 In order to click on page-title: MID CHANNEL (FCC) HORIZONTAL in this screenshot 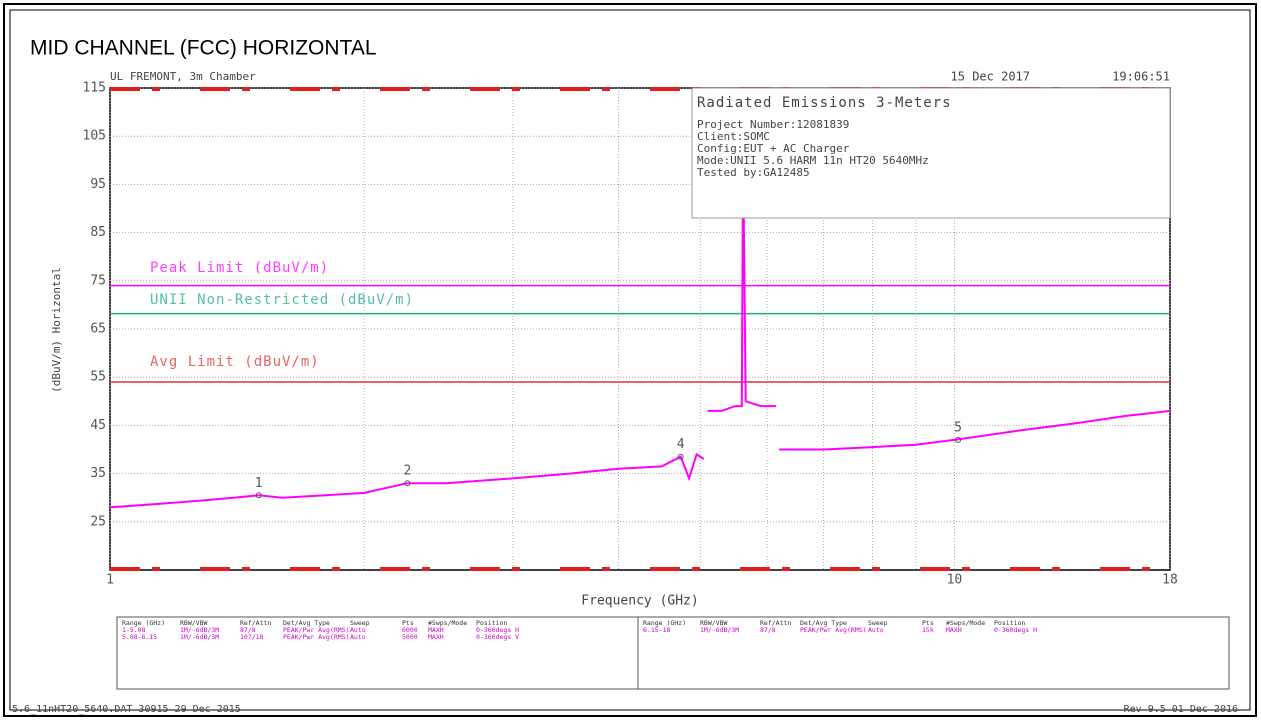, I will do `click(203, 48)`.